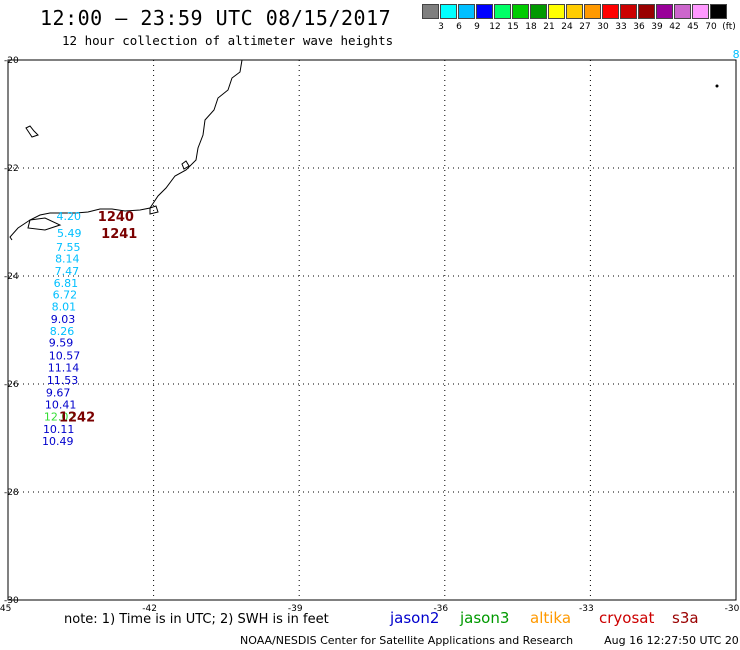  What do you see at coordinates (185, 165) in the screenshot?
I see `coastal-island` at bounding box center [185, 165].